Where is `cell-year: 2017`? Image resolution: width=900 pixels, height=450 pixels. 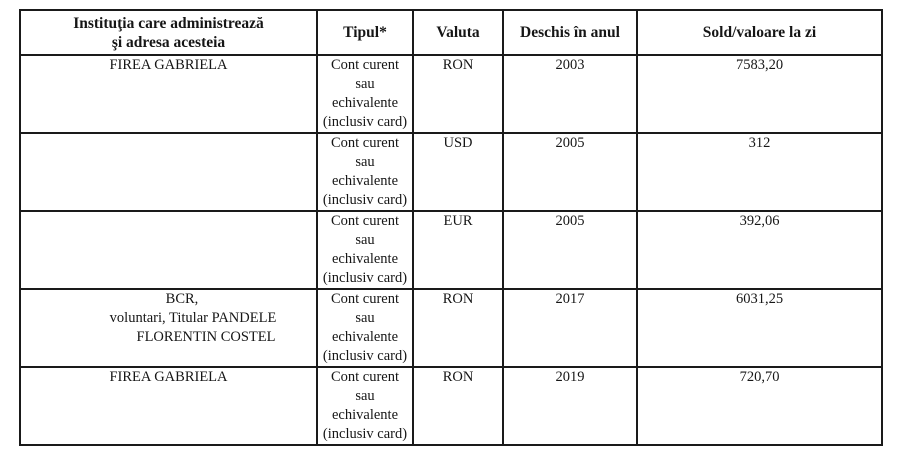
cell-year: 2017 is located at coordinates (570, 328).